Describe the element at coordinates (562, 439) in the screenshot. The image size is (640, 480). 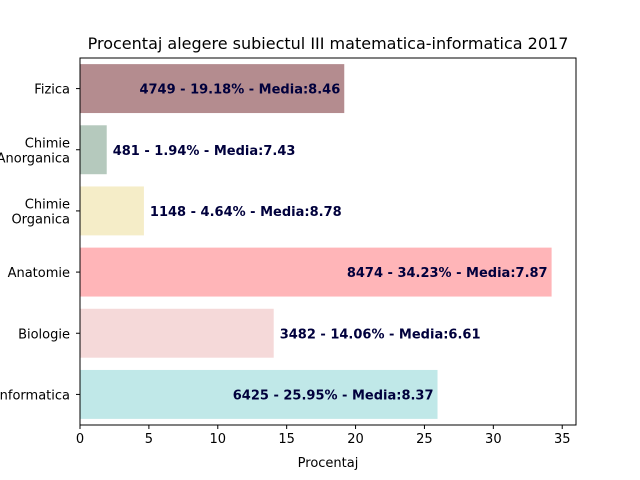
I see `x-tick-label-8: 35` at that location.